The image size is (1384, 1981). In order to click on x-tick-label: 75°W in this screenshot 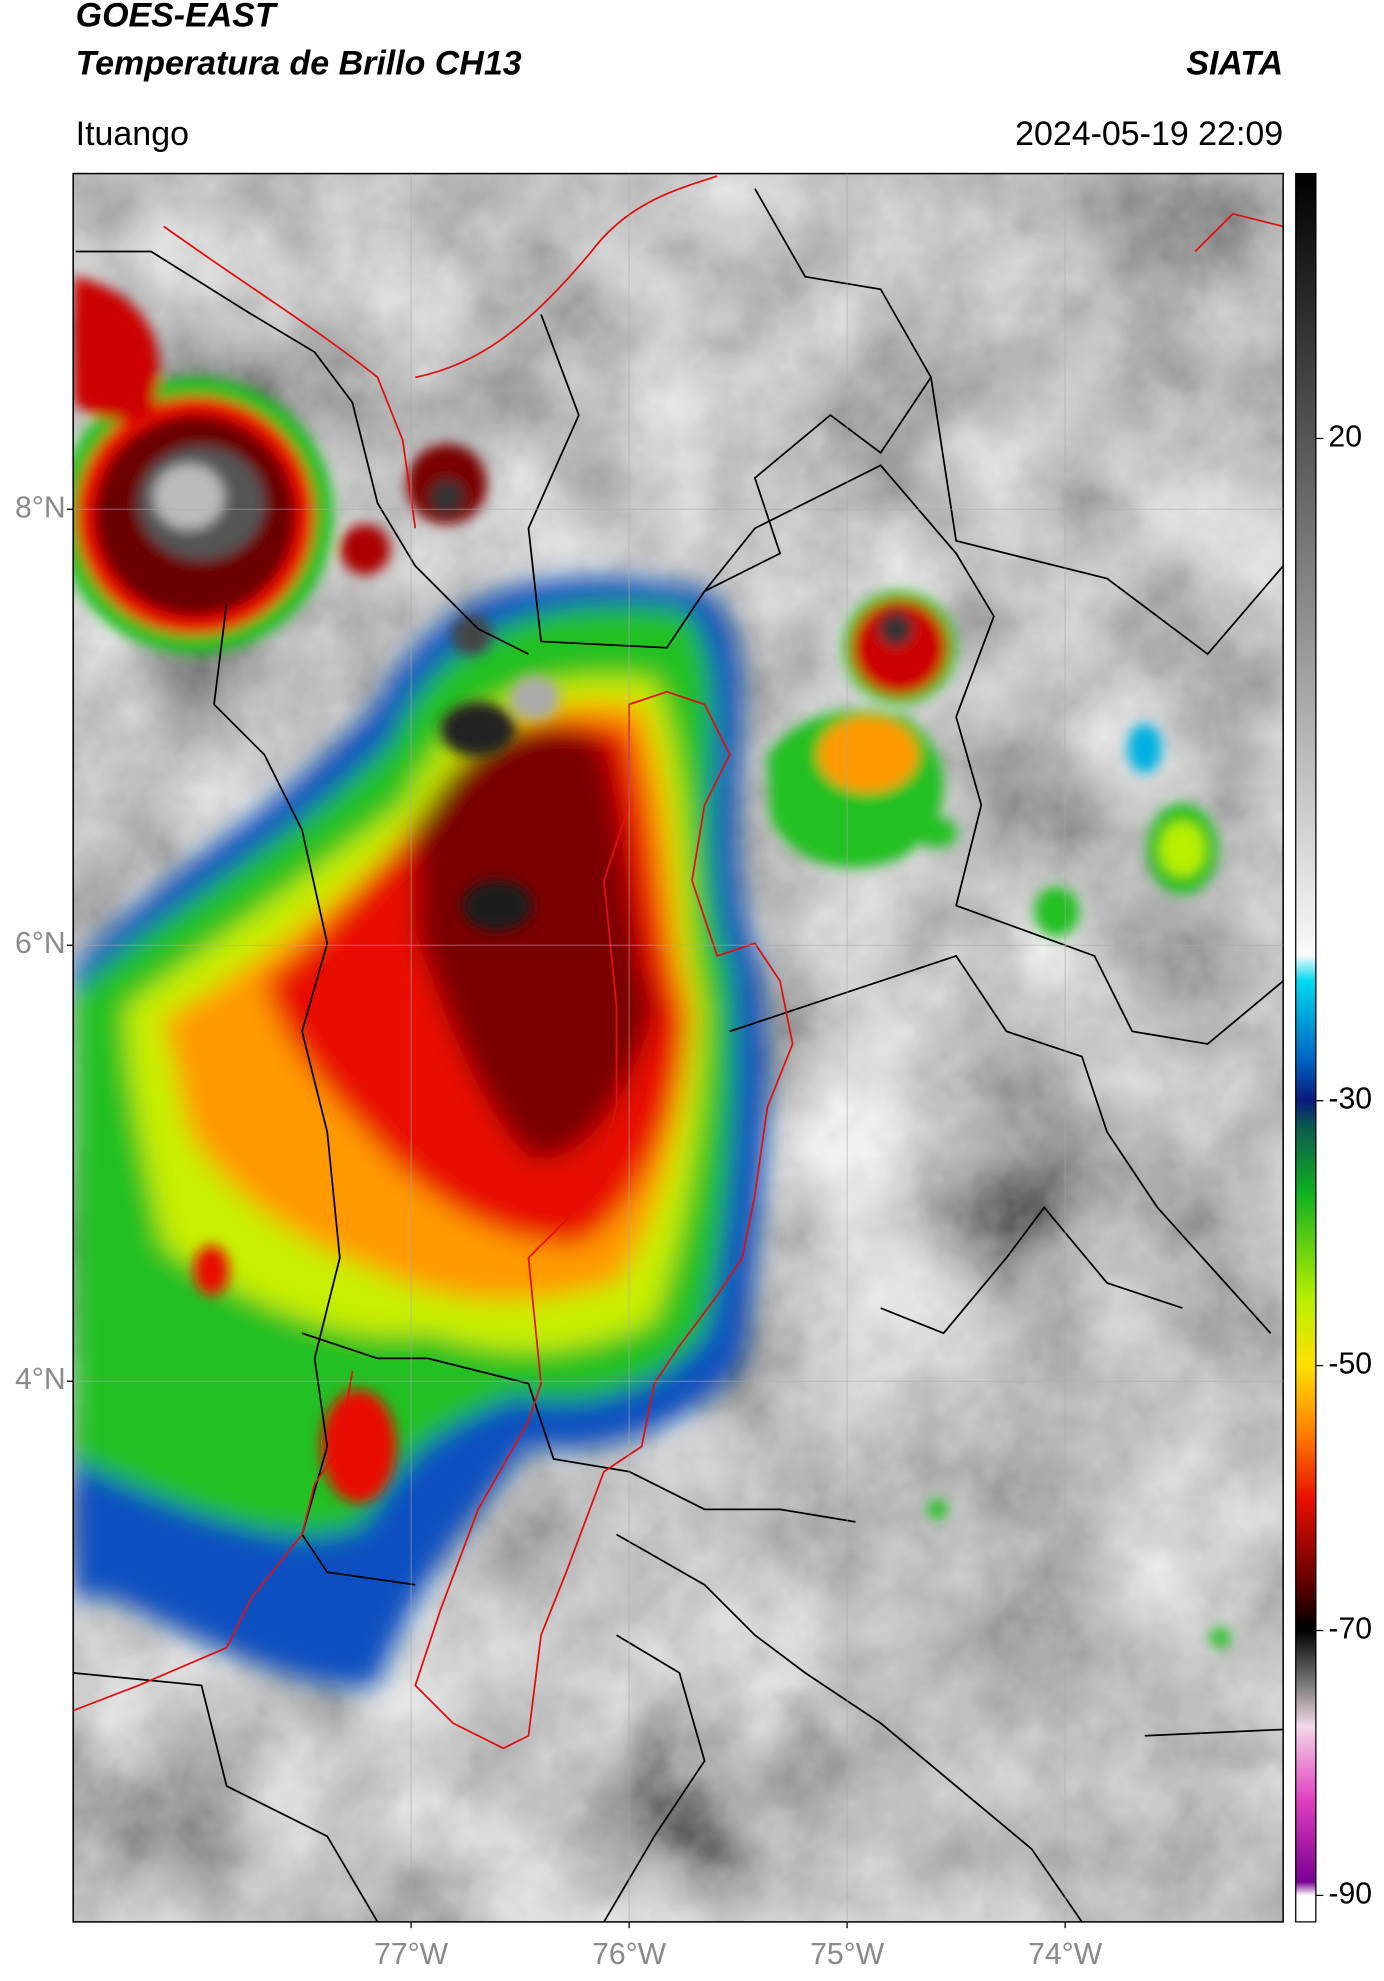, I will do `click(847, 1954)`.